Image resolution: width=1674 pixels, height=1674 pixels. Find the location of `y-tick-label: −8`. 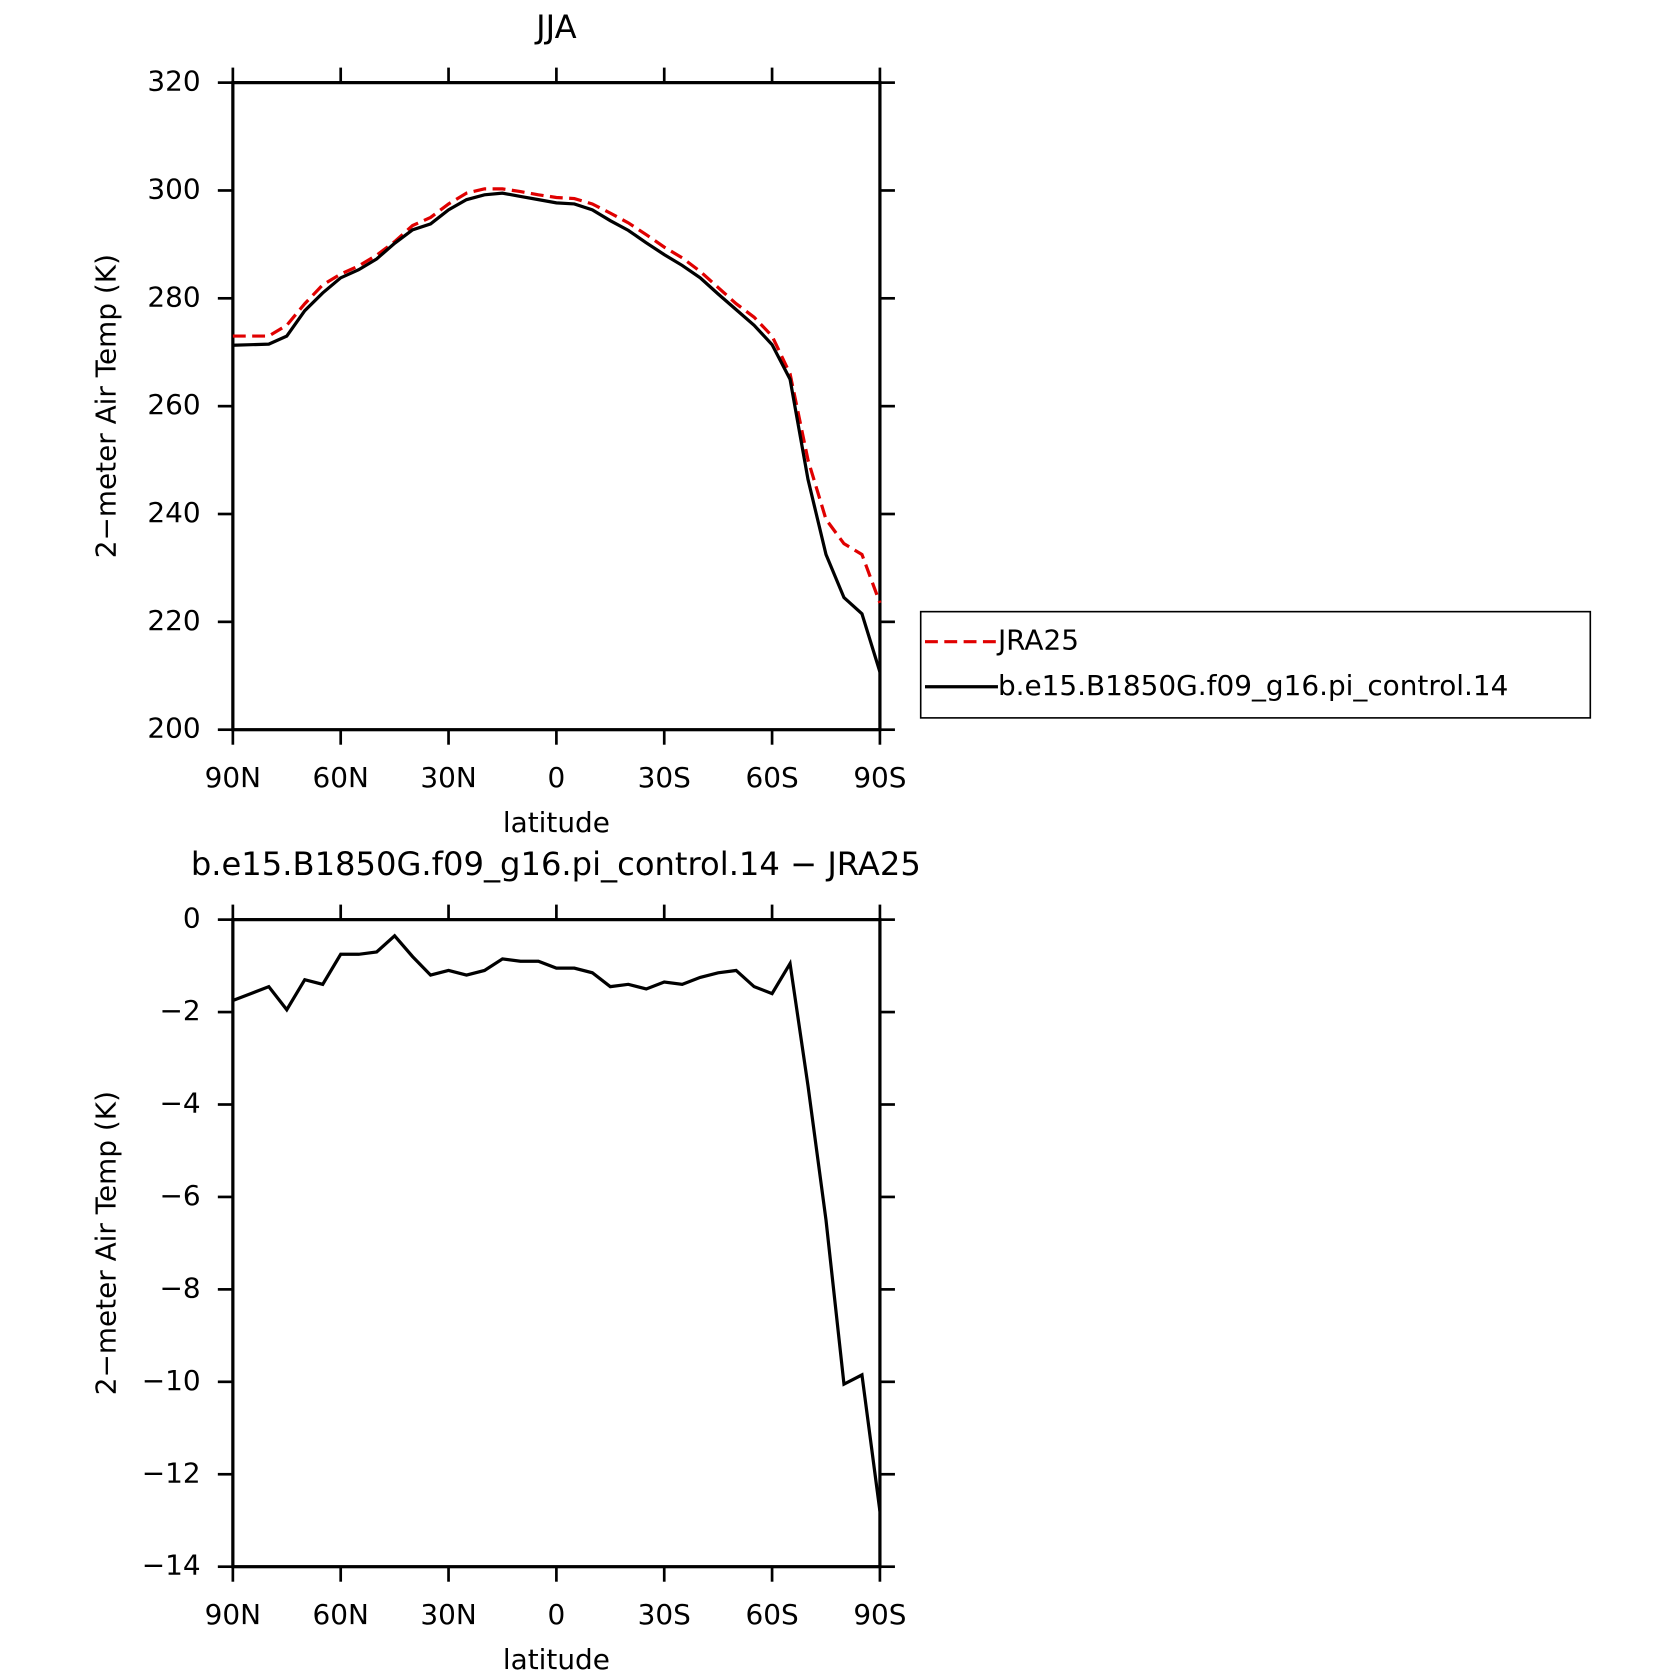

y-tick-label: −8 is located at coordinates (180, 1287).